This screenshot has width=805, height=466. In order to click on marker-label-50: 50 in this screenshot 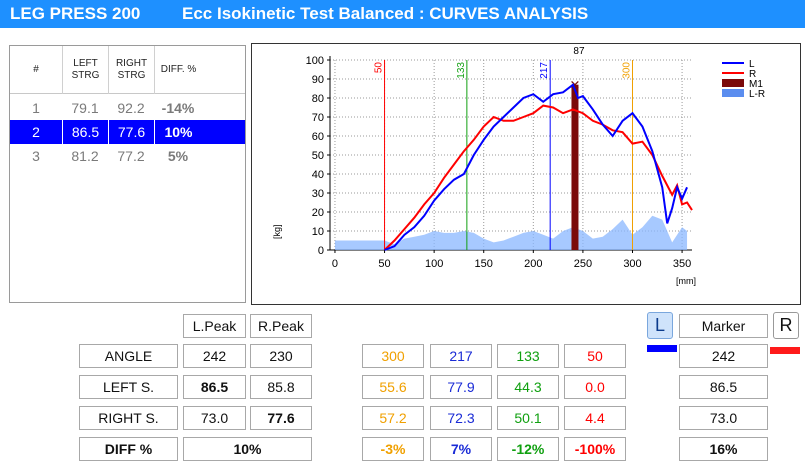, I will do `click(379, 68)`.